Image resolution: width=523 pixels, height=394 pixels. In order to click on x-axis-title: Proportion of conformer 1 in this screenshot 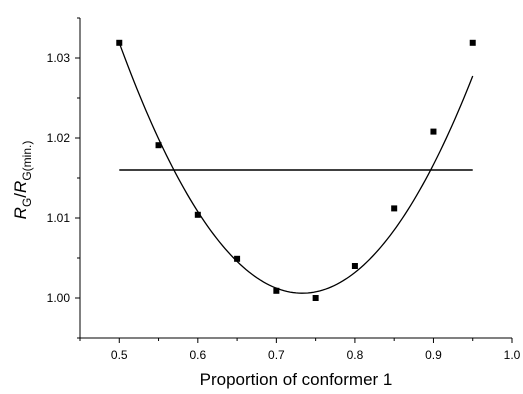, I will do `click(296, 379)`.